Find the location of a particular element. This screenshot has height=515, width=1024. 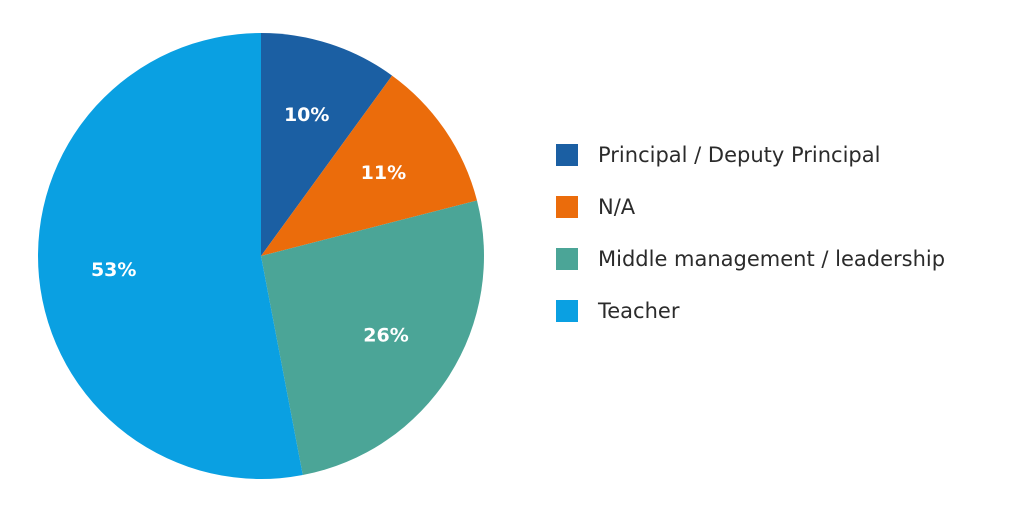

legend-label: Principal / Deputy Principal is located at coordinates (739, 155).